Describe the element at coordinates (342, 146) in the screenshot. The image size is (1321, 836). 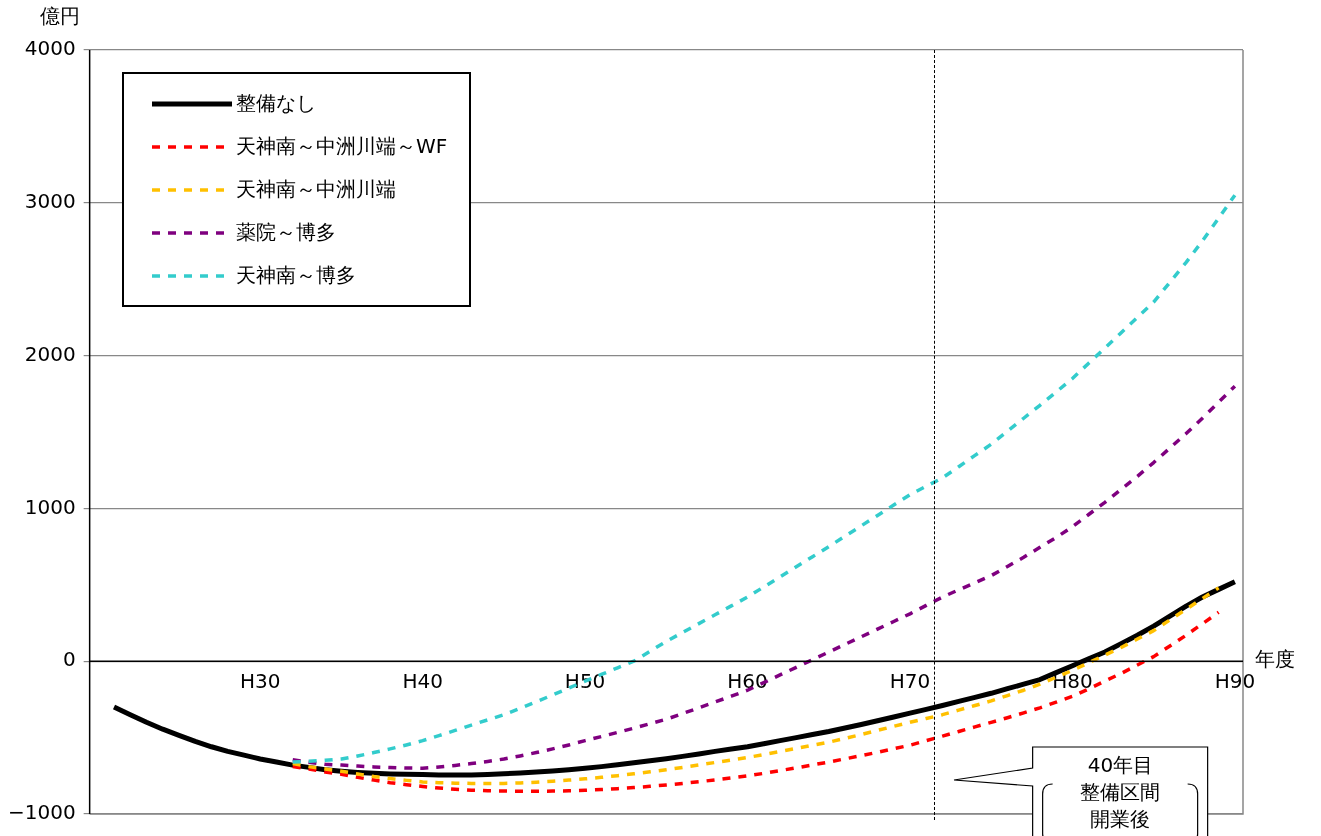
I see `legend-label: 天神南～中洲川端～WF` at that location.